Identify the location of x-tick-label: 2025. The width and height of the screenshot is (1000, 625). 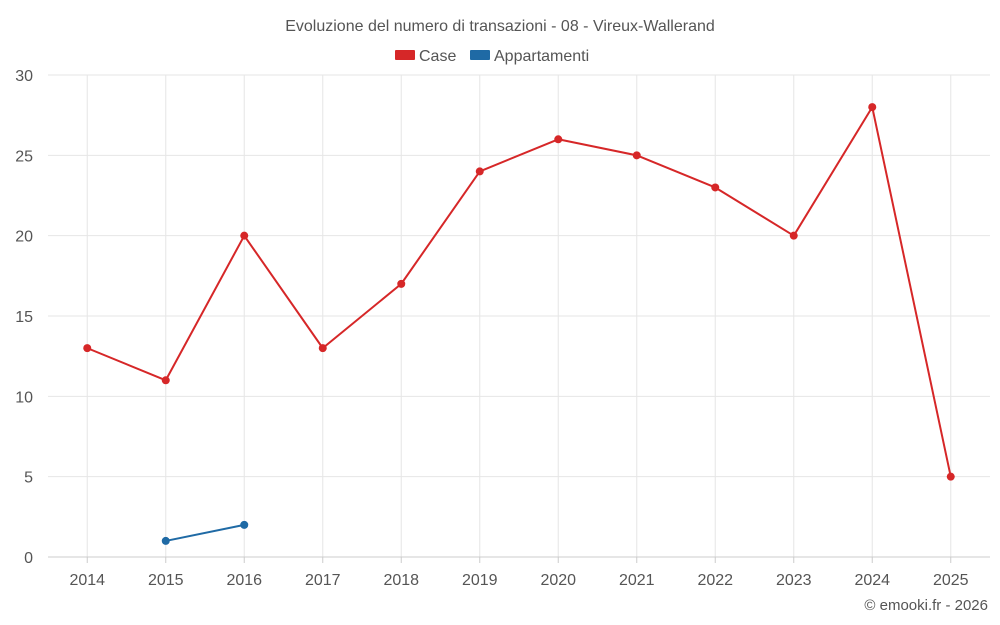
(951, 580).